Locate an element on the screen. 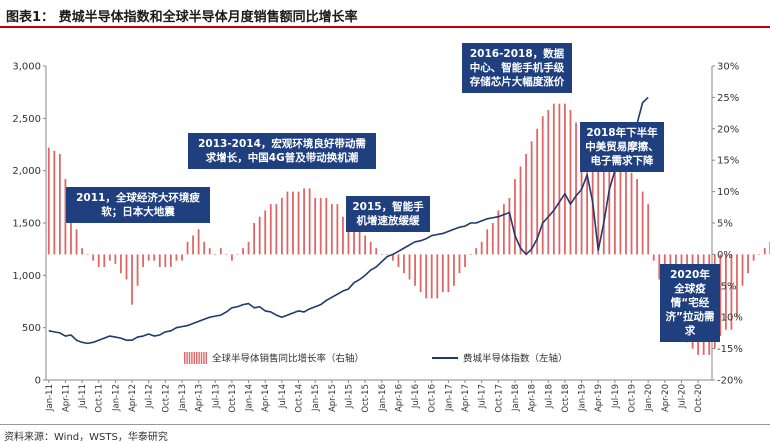  left-axis-tick-label: 1,500 is located at coordinates (26, 224).